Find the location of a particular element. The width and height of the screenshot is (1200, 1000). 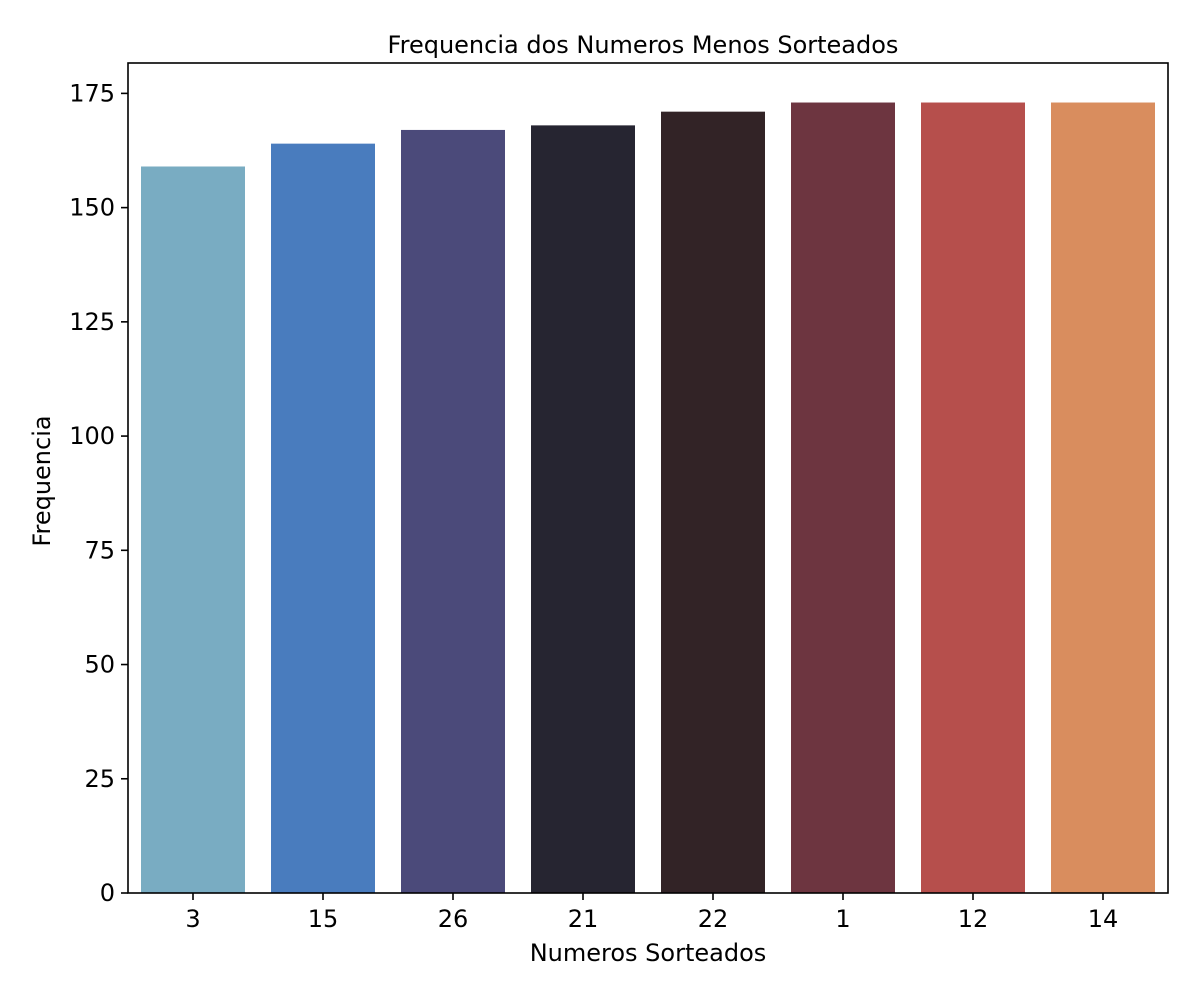

x-axis-label: Numeros Sorteados is located at coordinates (648, 953).